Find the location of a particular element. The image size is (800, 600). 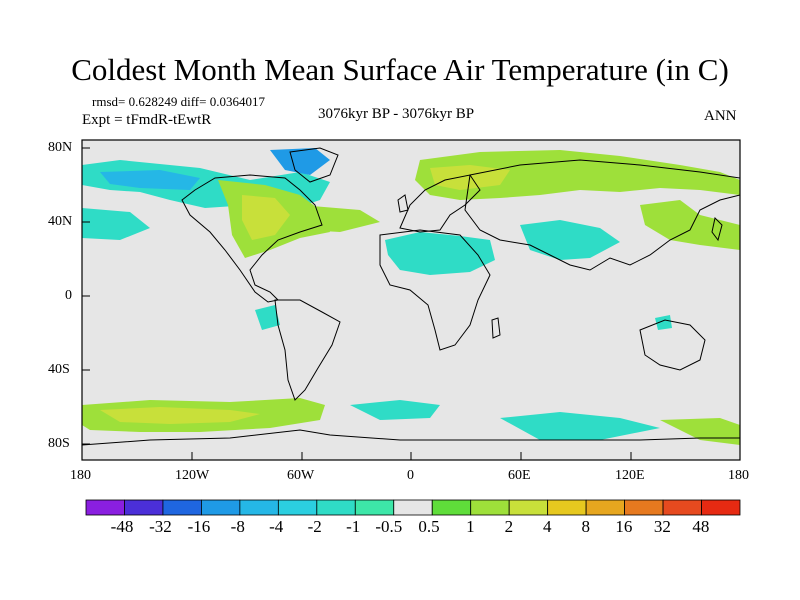

coast-north-america is located at coordinates (252, 238).